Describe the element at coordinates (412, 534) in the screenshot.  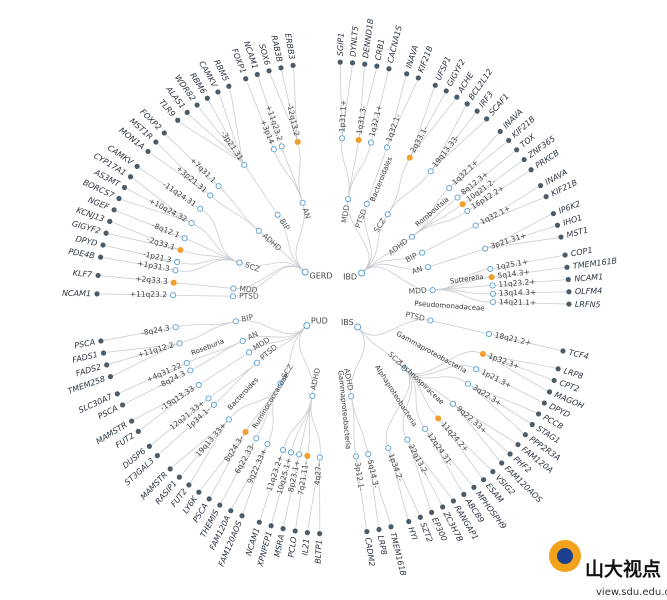
I see `gene-label: HYI` at that location.